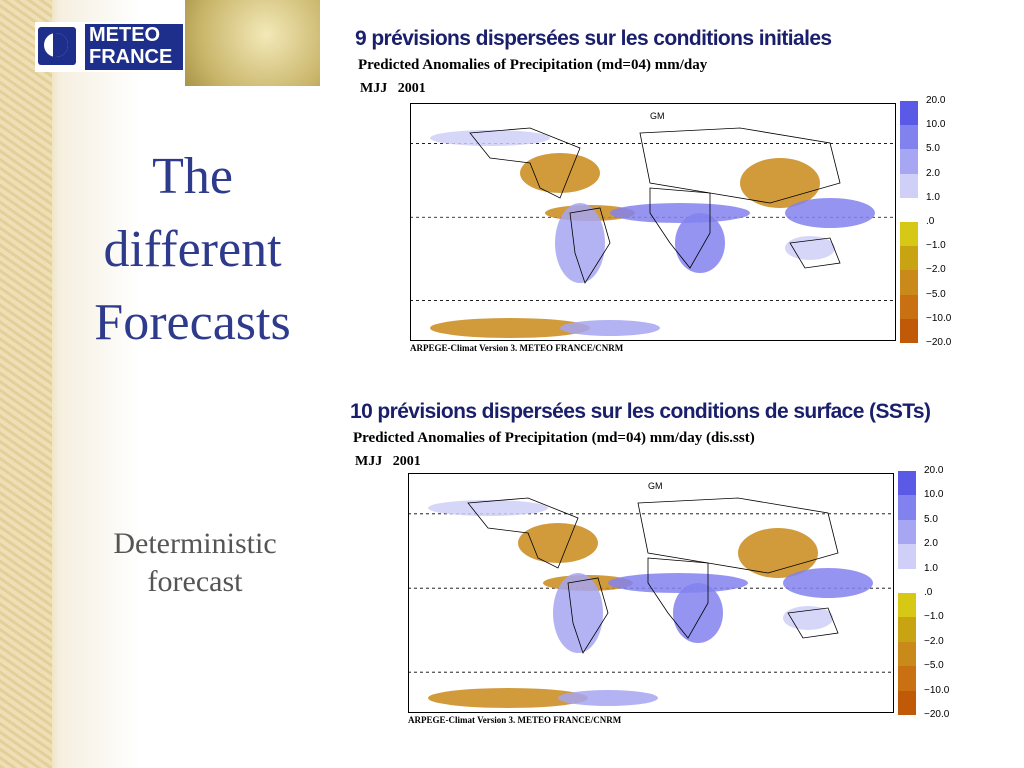 This screenshot has width=1024, height=768. What do you see at coordinates (125, 35) in the screenshot?
I see `logo-line: METEO` at bounding box center [125, 35].